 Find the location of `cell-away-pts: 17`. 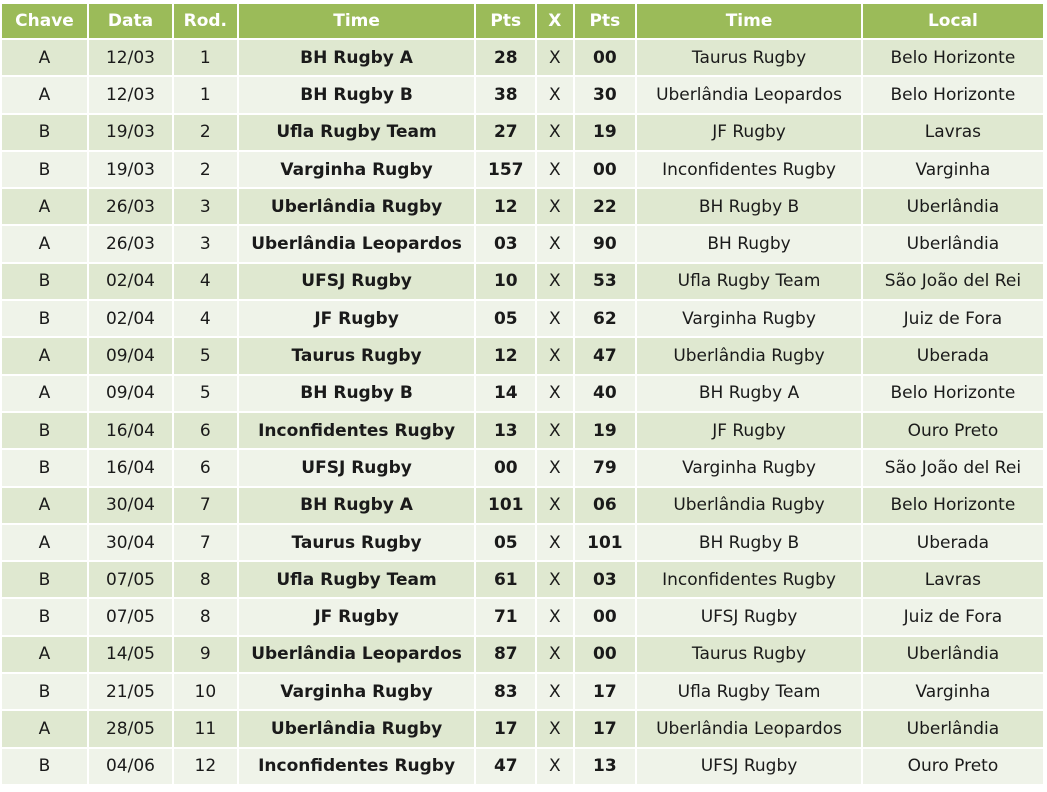

cell-away-pts: 17 is located at coordinates (605, 692).